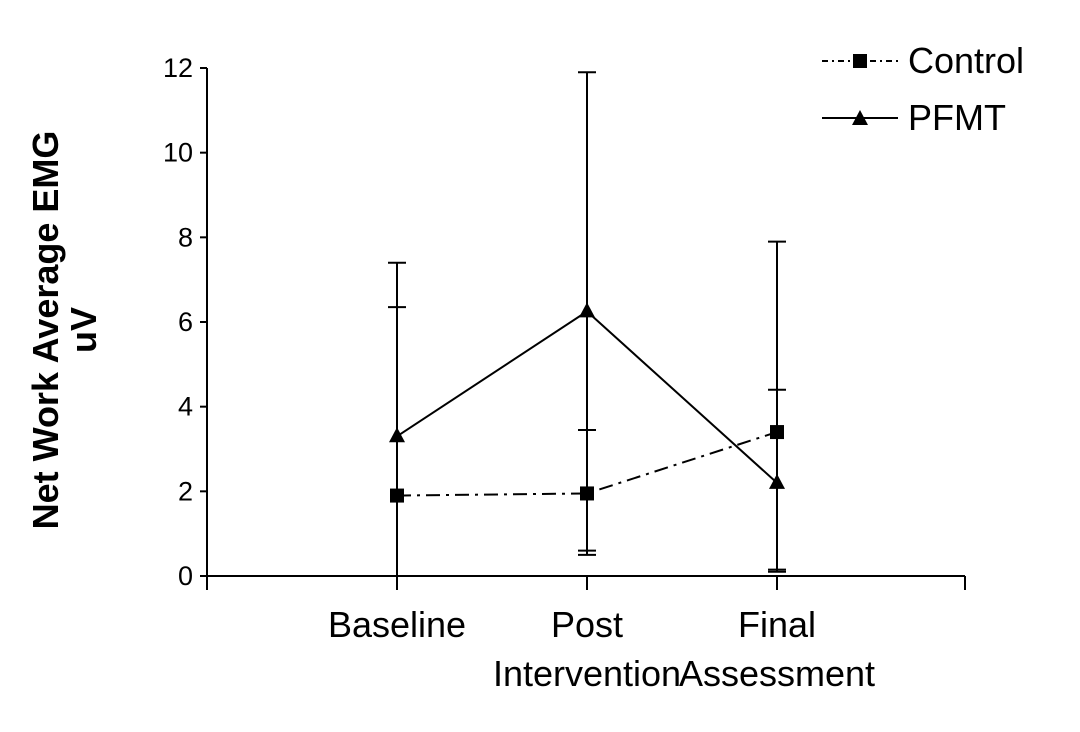 The image size is (1080, 732). Describe the element at coordinates (587, 402) in the screenshot. I see `series-markers` at that location.